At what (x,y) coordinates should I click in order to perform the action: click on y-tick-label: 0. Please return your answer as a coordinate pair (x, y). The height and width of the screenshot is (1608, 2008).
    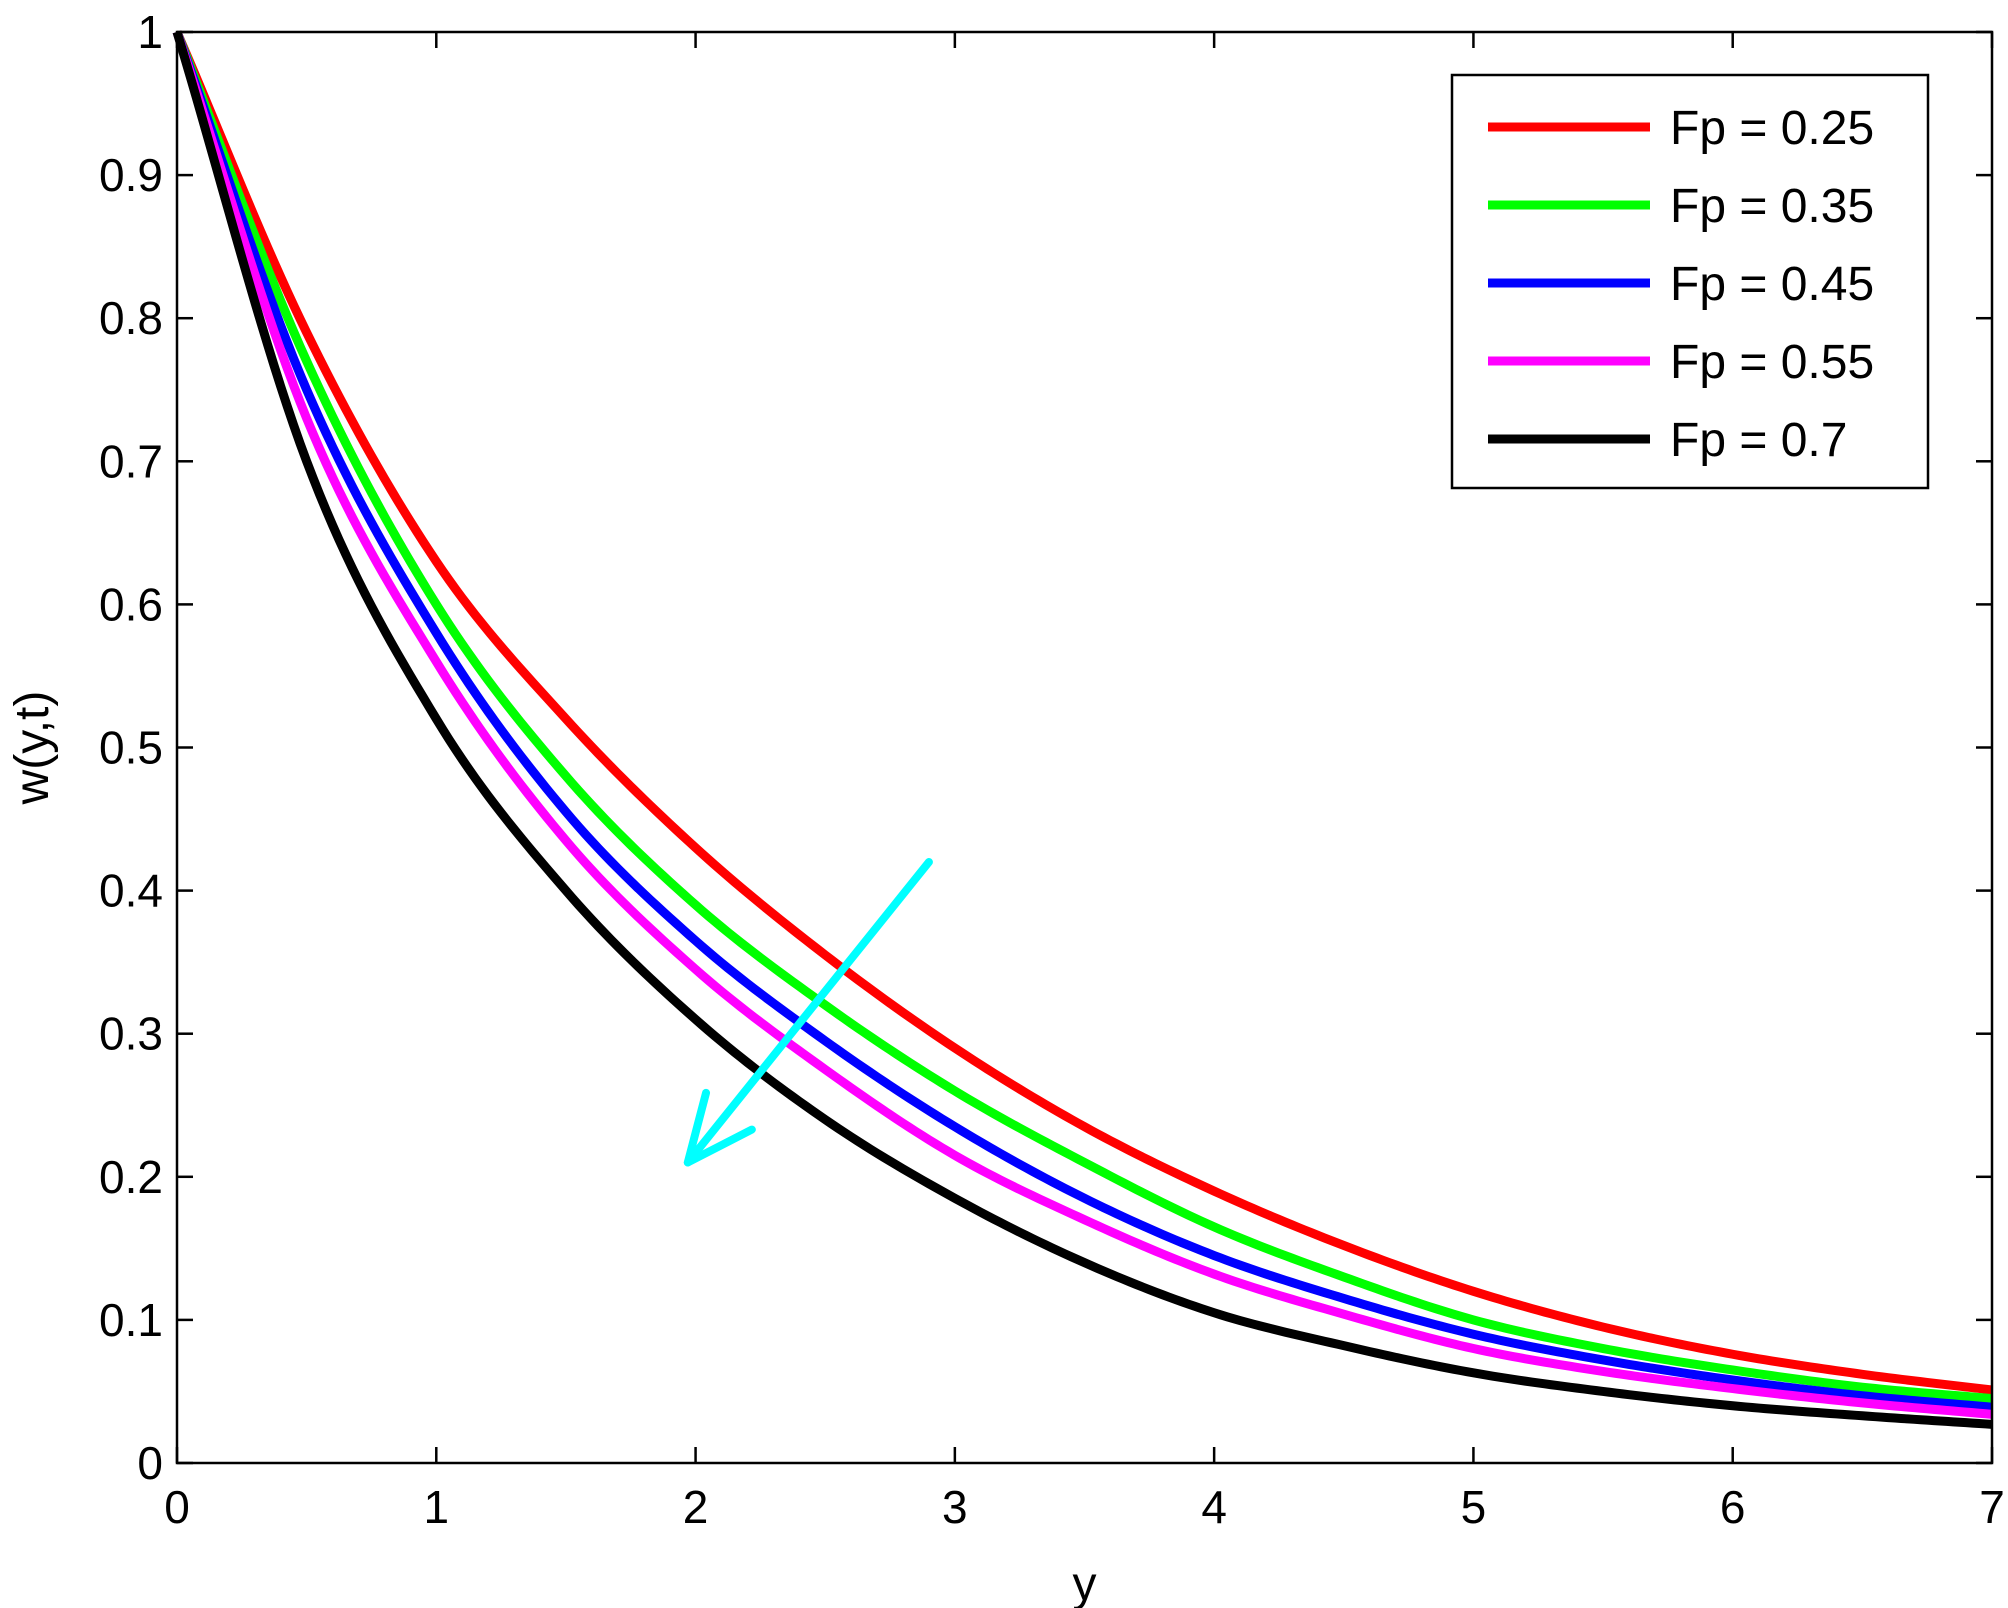
    Looking at the image, I should click on (150, 1463).